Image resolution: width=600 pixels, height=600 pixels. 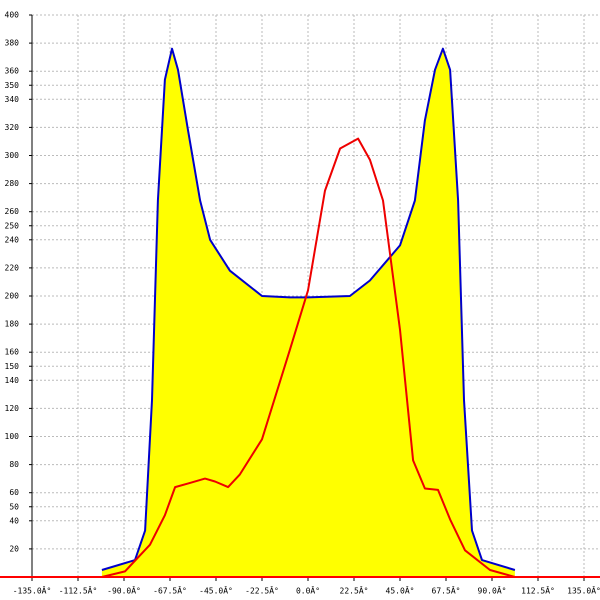 I want to click on x-tick-label: 67.5Â°, so click(x=446, y=590).